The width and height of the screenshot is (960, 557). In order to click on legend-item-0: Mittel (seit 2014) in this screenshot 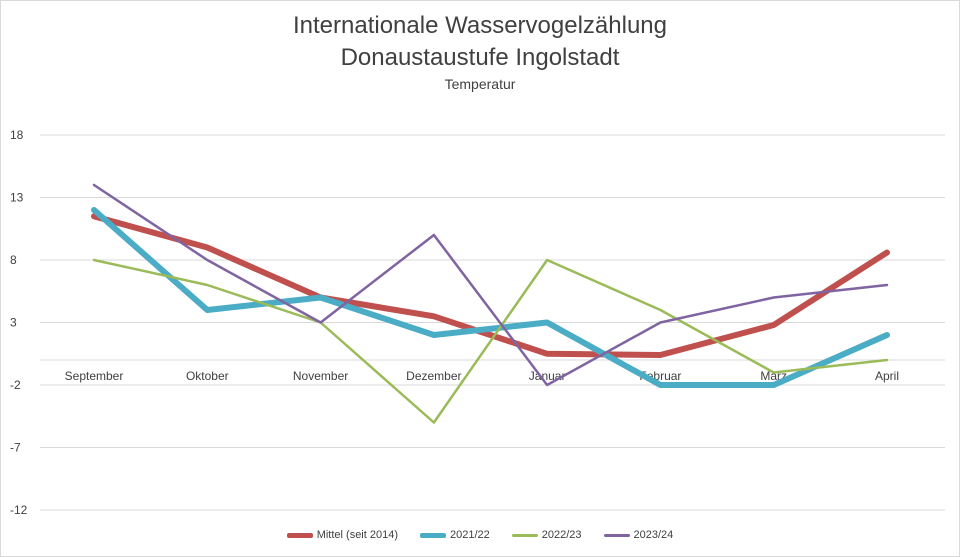, I will do `click(342, 535)`.